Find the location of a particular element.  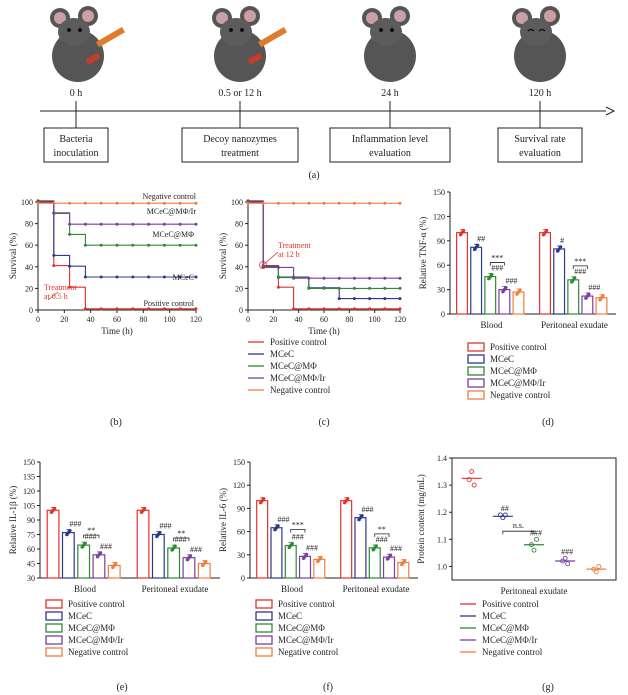

step-4-line-2: evaluation is located at coordinates (540, 153).